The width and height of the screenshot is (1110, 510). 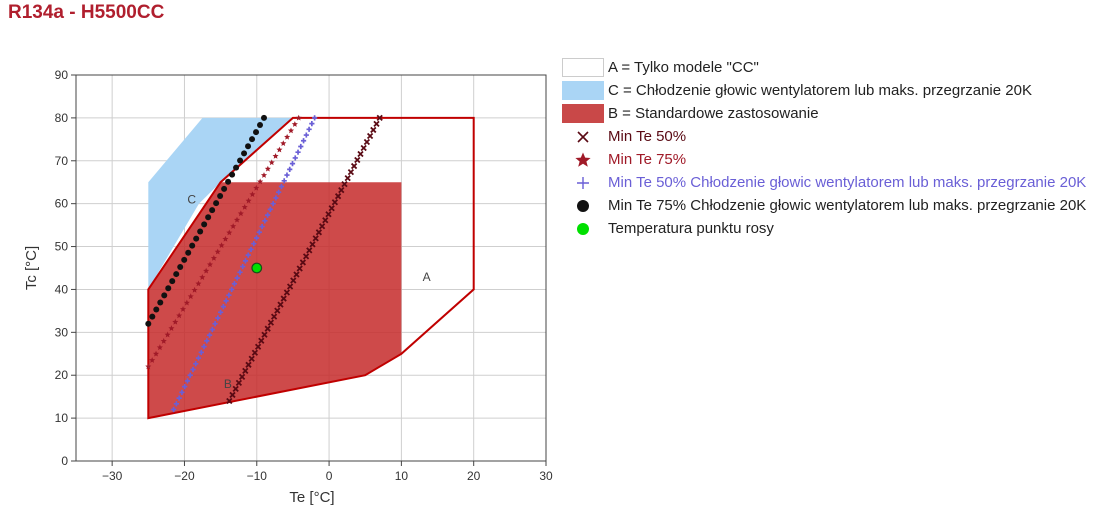 I want to click on legend-item-min50: Min Te 50%, so click(x=832, y=136).